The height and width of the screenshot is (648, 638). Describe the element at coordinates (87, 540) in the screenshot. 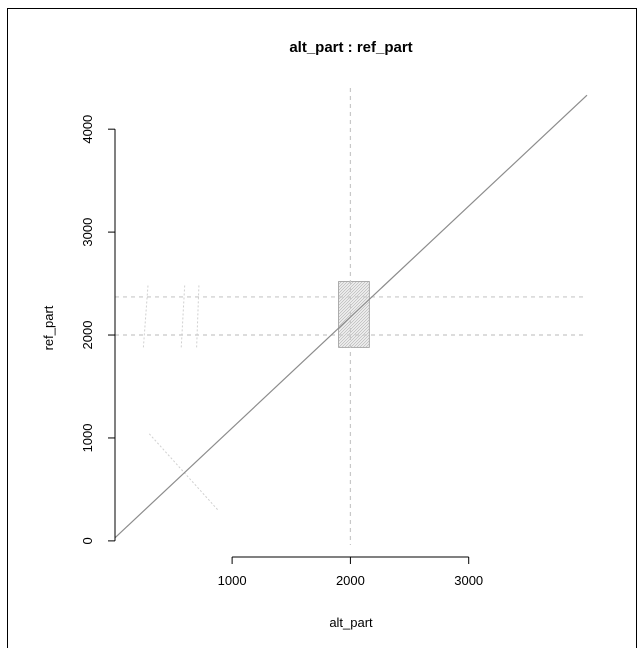

I see `y-tick-label-0: 0` at that location.